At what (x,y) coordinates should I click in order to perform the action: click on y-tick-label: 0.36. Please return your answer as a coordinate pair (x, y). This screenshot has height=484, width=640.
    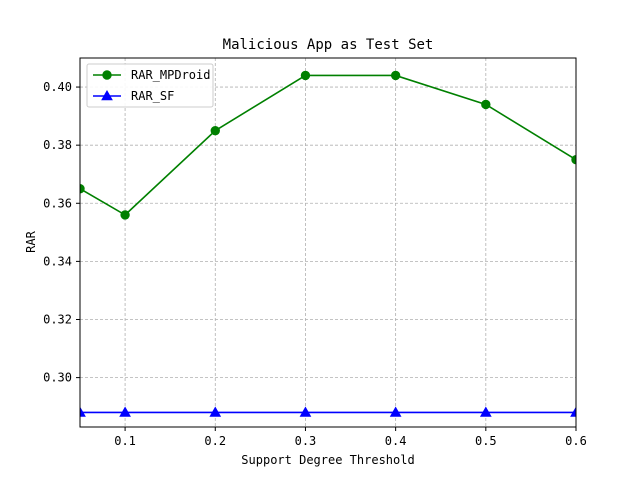
    Looking at the image, I should click on (57, 203).